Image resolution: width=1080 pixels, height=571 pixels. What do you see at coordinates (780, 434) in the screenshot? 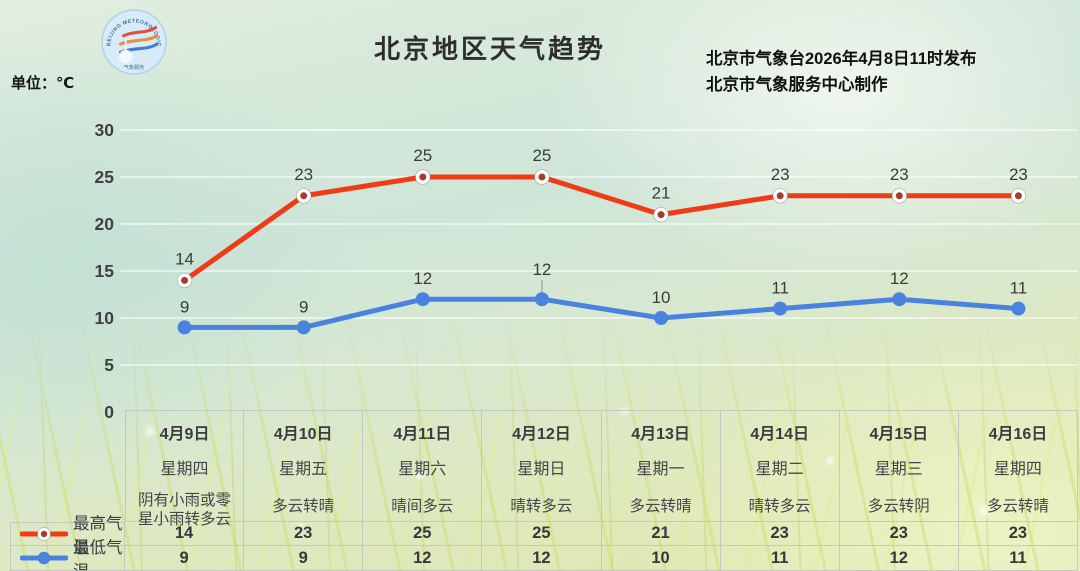
I see `date-label: 4月14日` at bounding box center [780, 434].